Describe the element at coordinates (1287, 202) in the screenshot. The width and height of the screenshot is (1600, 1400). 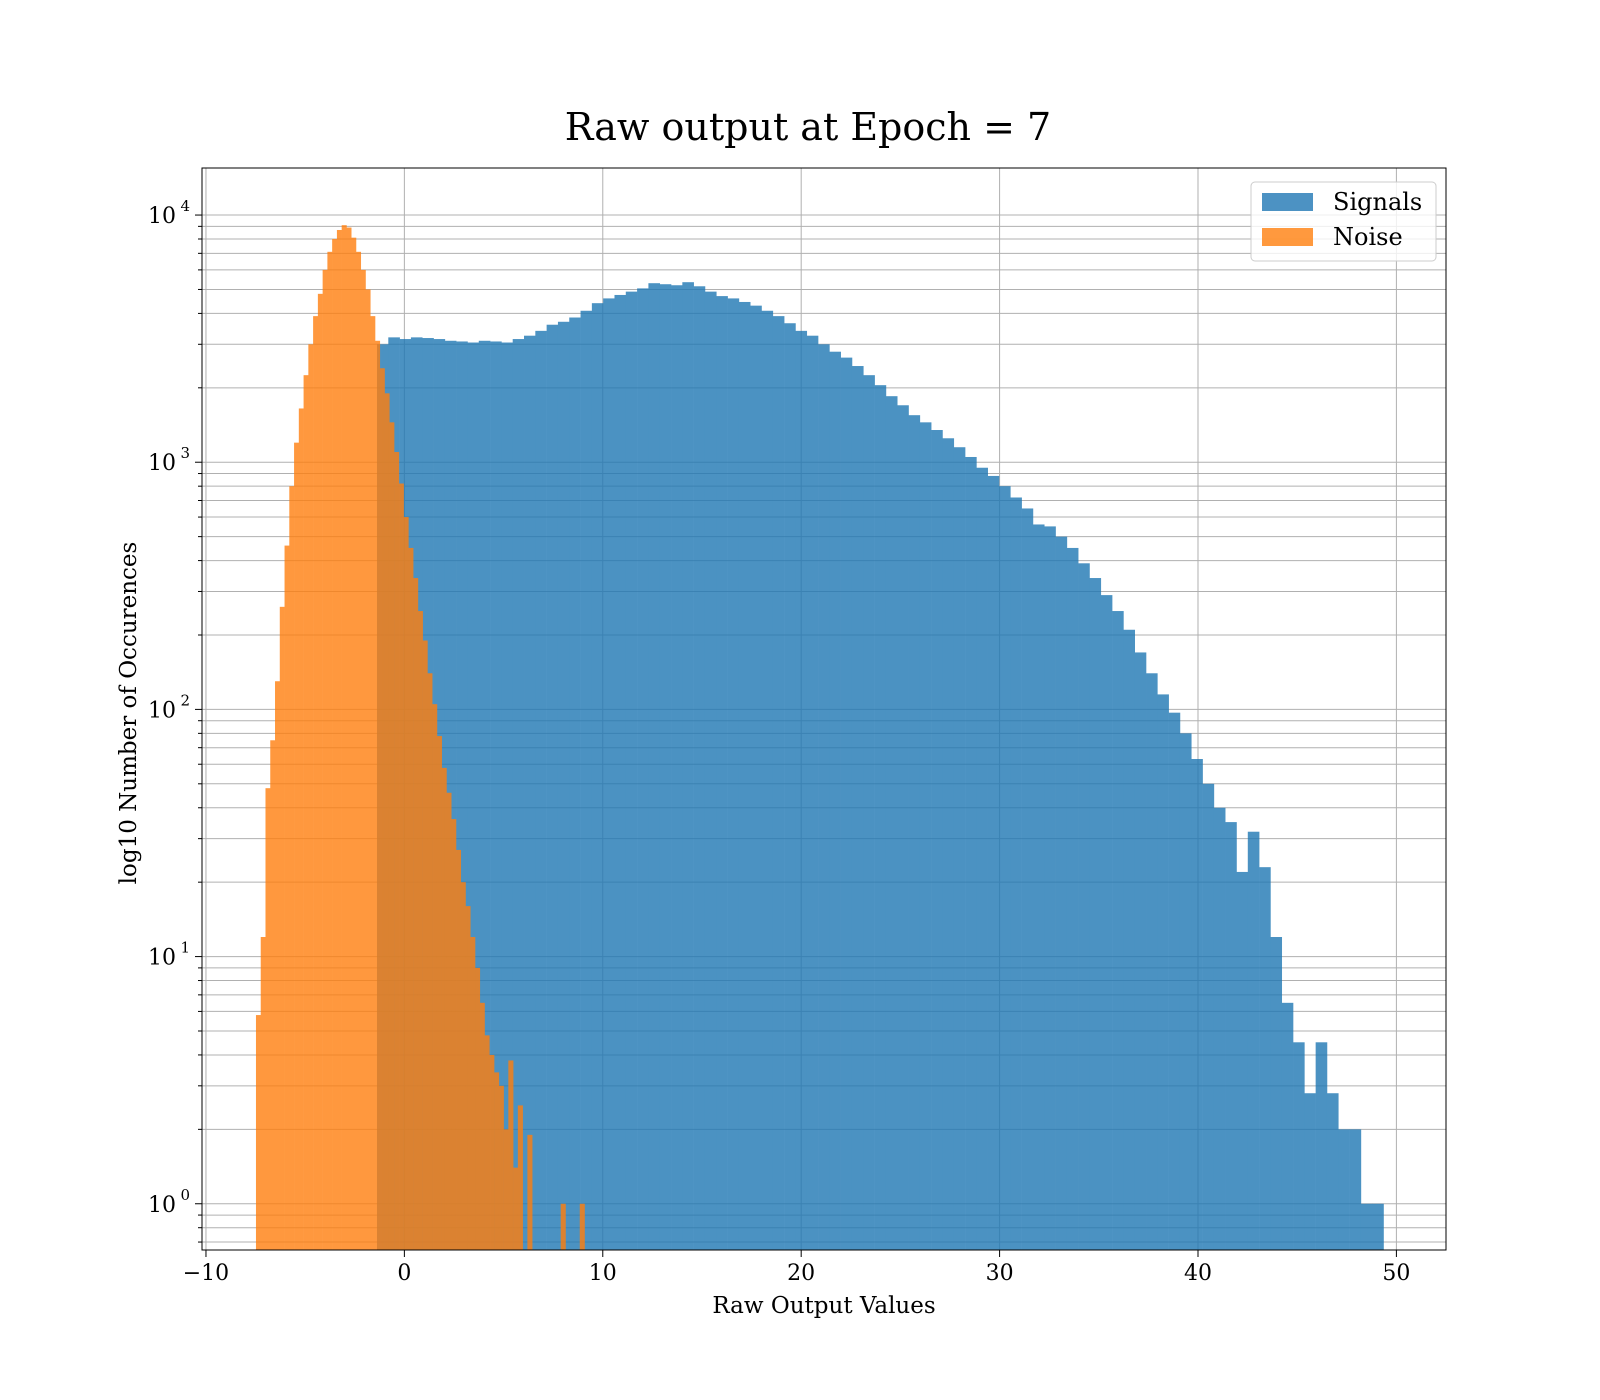
I see `legend-swatch-signals` at that location.